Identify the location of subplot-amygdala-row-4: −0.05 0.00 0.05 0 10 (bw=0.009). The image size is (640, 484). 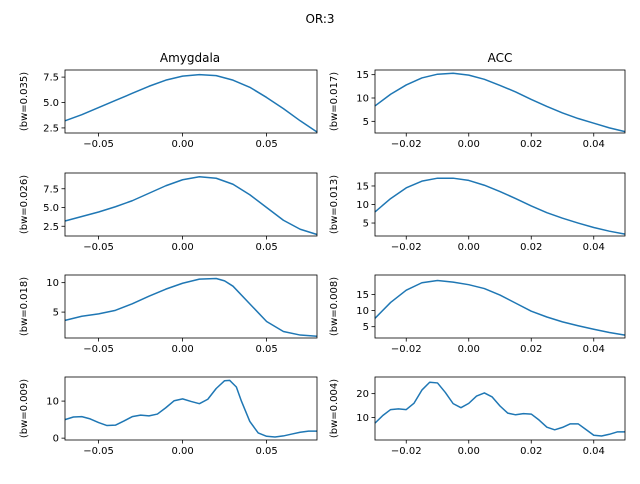
(168, 416).